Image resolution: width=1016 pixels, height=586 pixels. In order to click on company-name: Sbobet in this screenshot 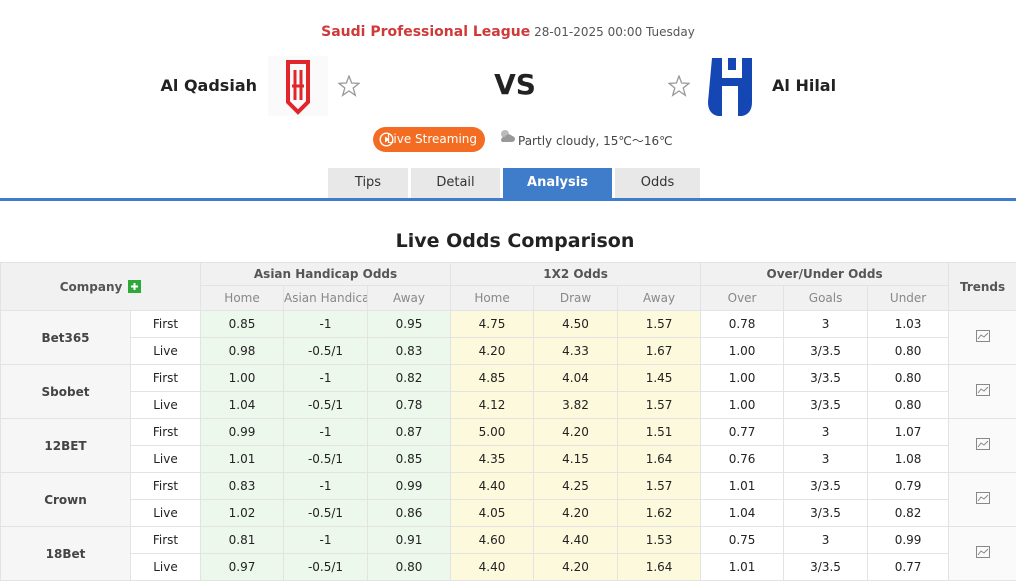, I will do `click(65, 391)`.